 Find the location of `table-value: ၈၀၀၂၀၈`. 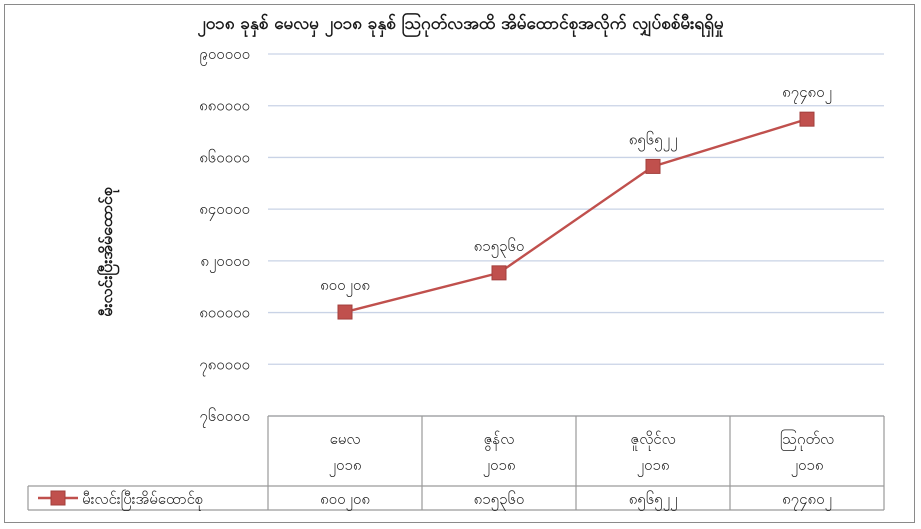

table-value: ၈၀၀၂၀၈ is located at coordinates (345, 500).